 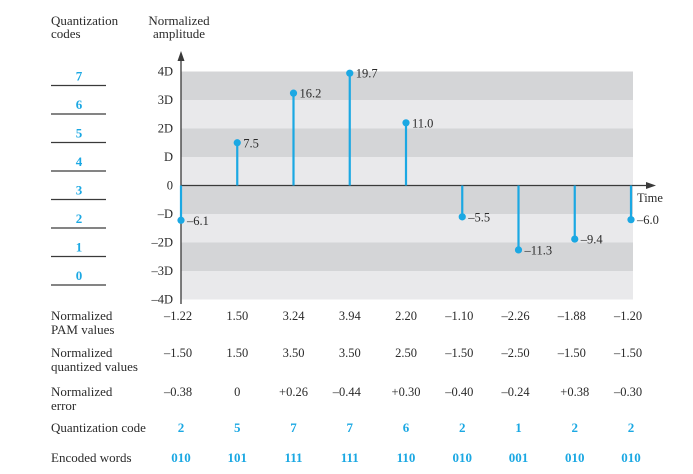 What do you see at coordinates (350, 427) in the screenshot?
I see `cell-code: 7` at bounding box center [350, 427].